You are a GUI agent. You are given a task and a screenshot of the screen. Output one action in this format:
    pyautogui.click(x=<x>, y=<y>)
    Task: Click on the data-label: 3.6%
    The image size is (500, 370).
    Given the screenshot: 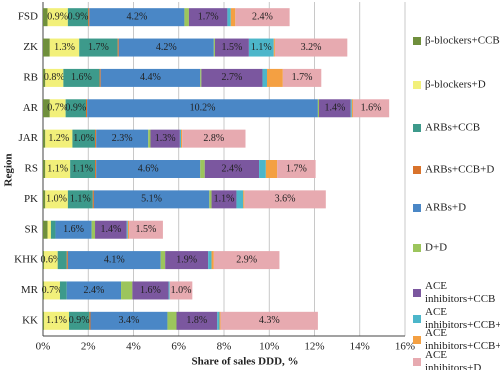 What is the action you would take?
    pyautogui.click(x=285, y=199)
    